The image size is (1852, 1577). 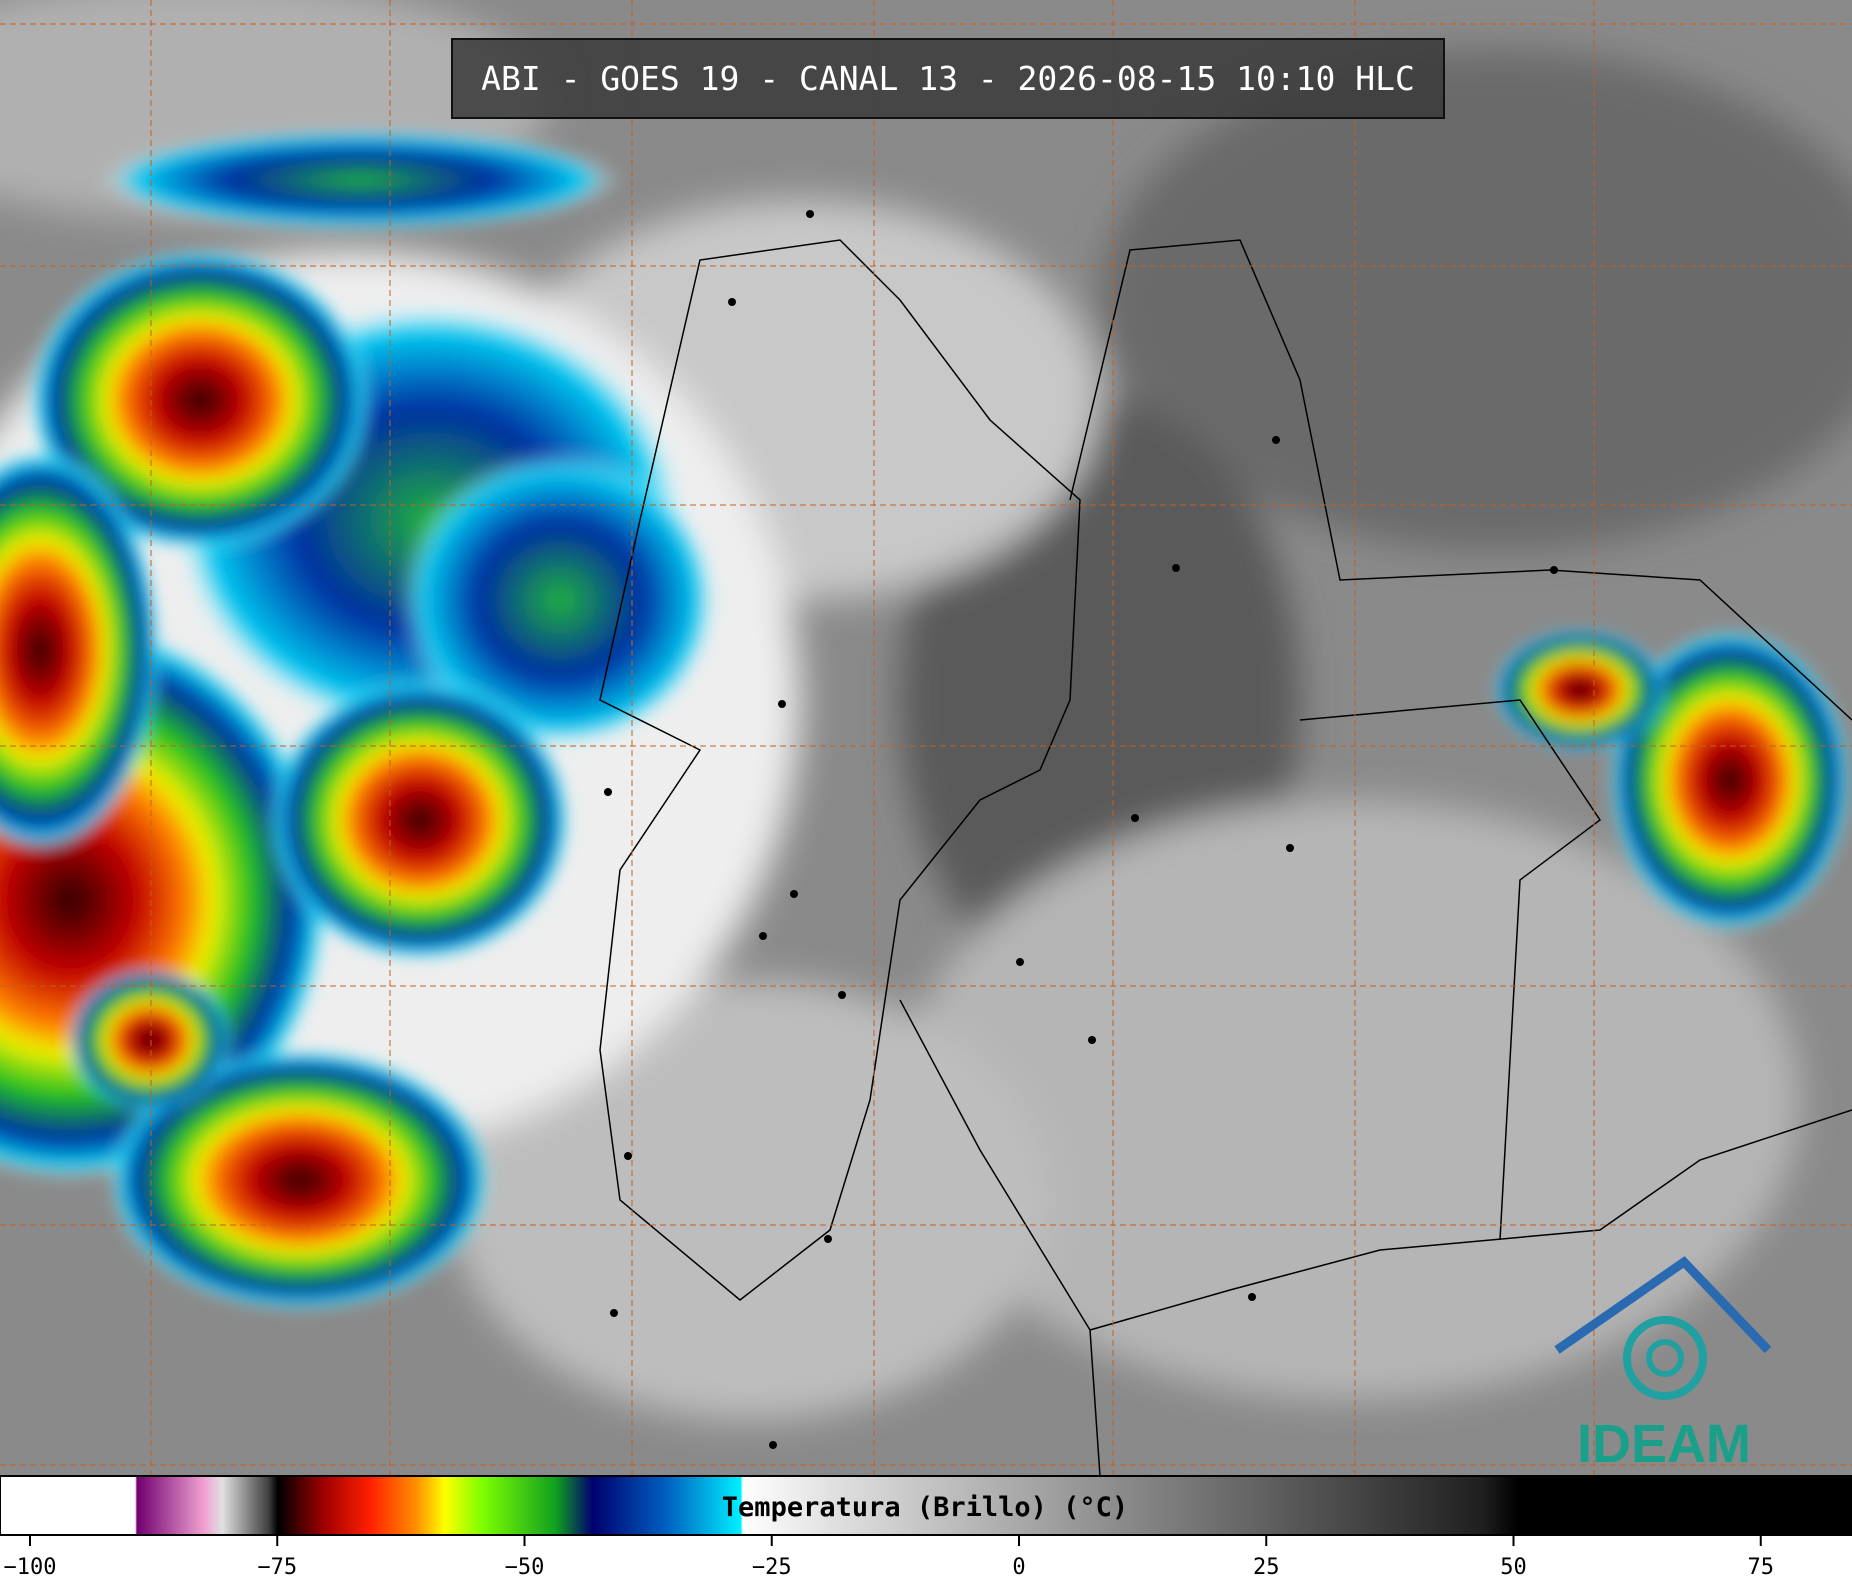 I want to click on title-box, so click(x=948, y=78).